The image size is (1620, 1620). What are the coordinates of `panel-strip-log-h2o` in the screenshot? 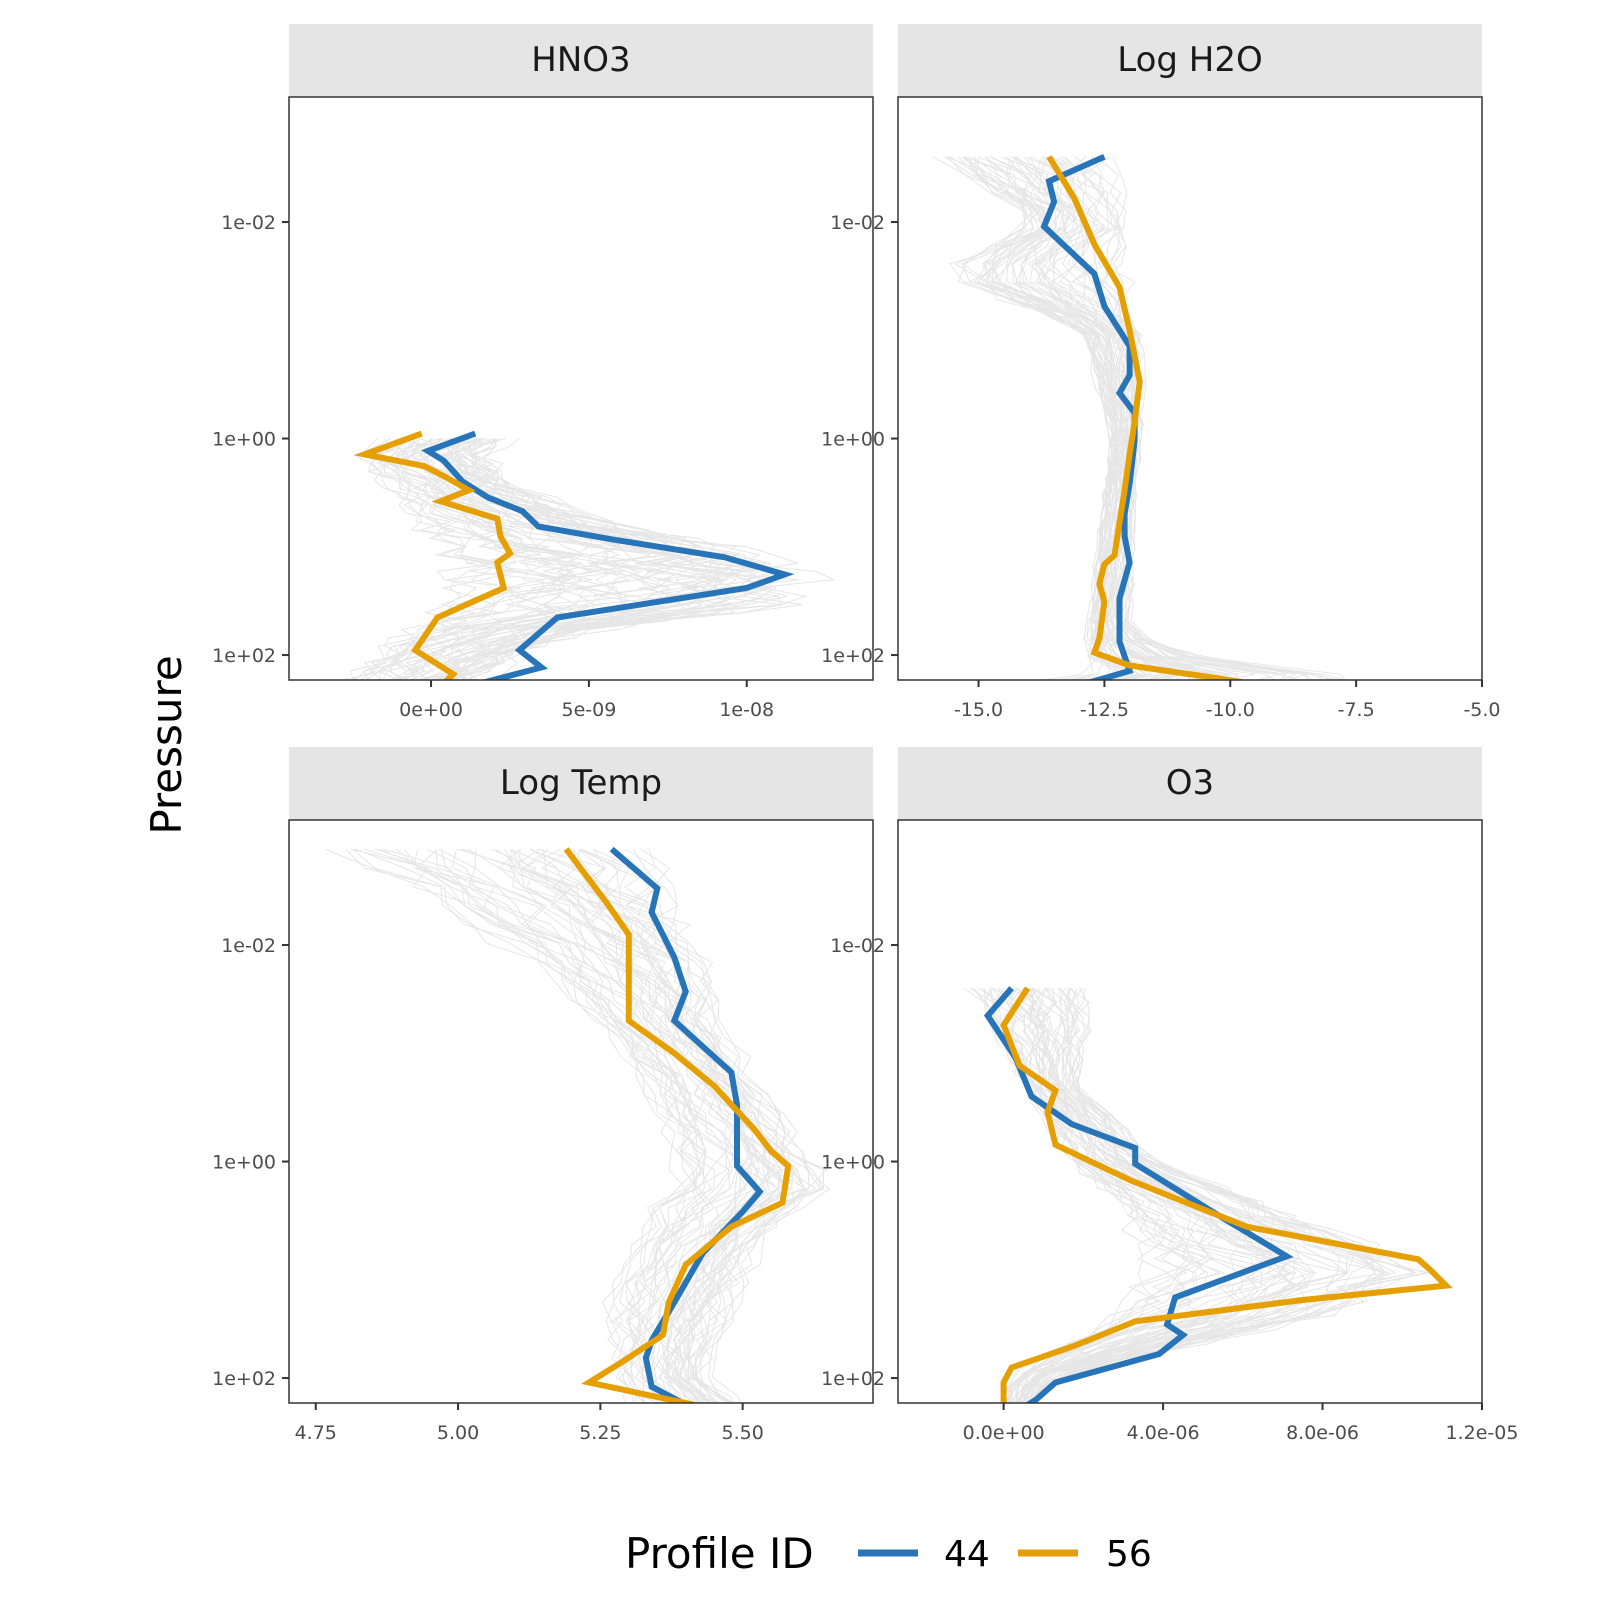 It's located at (1190, 60).